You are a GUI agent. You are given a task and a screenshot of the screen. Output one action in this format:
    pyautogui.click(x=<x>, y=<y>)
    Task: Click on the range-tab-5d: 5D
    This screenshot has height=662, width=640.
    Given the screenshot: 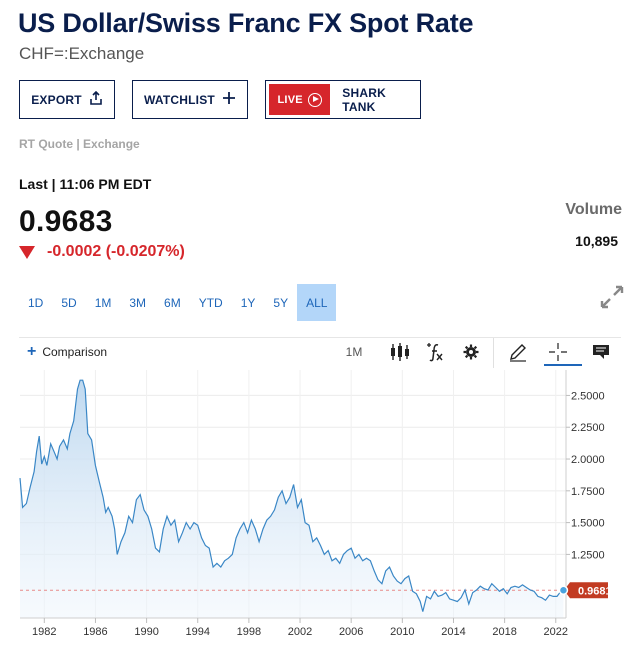 What is the action you would take?
    pyautogui.click(x=69, y=302)
    